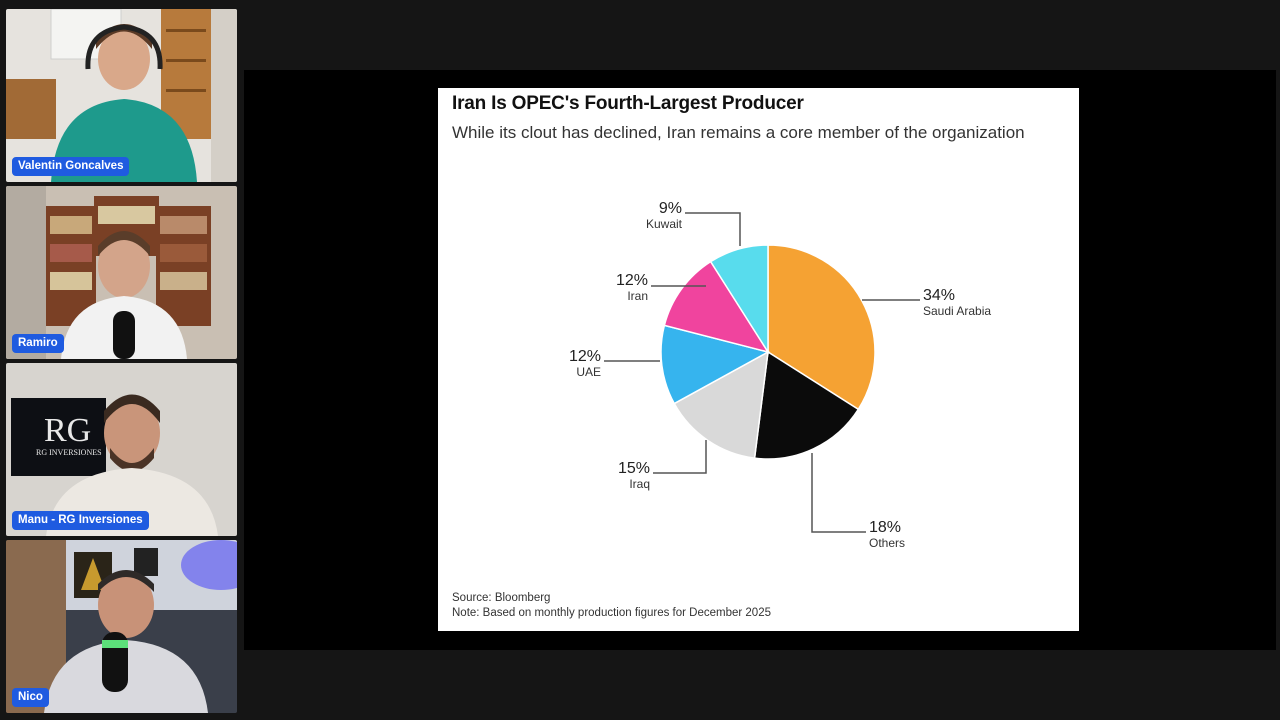  What do you see at coordinates (939, 295) in the screenshot?
I see `slice-percent-label: 34%` at bounding box center [939, 295].